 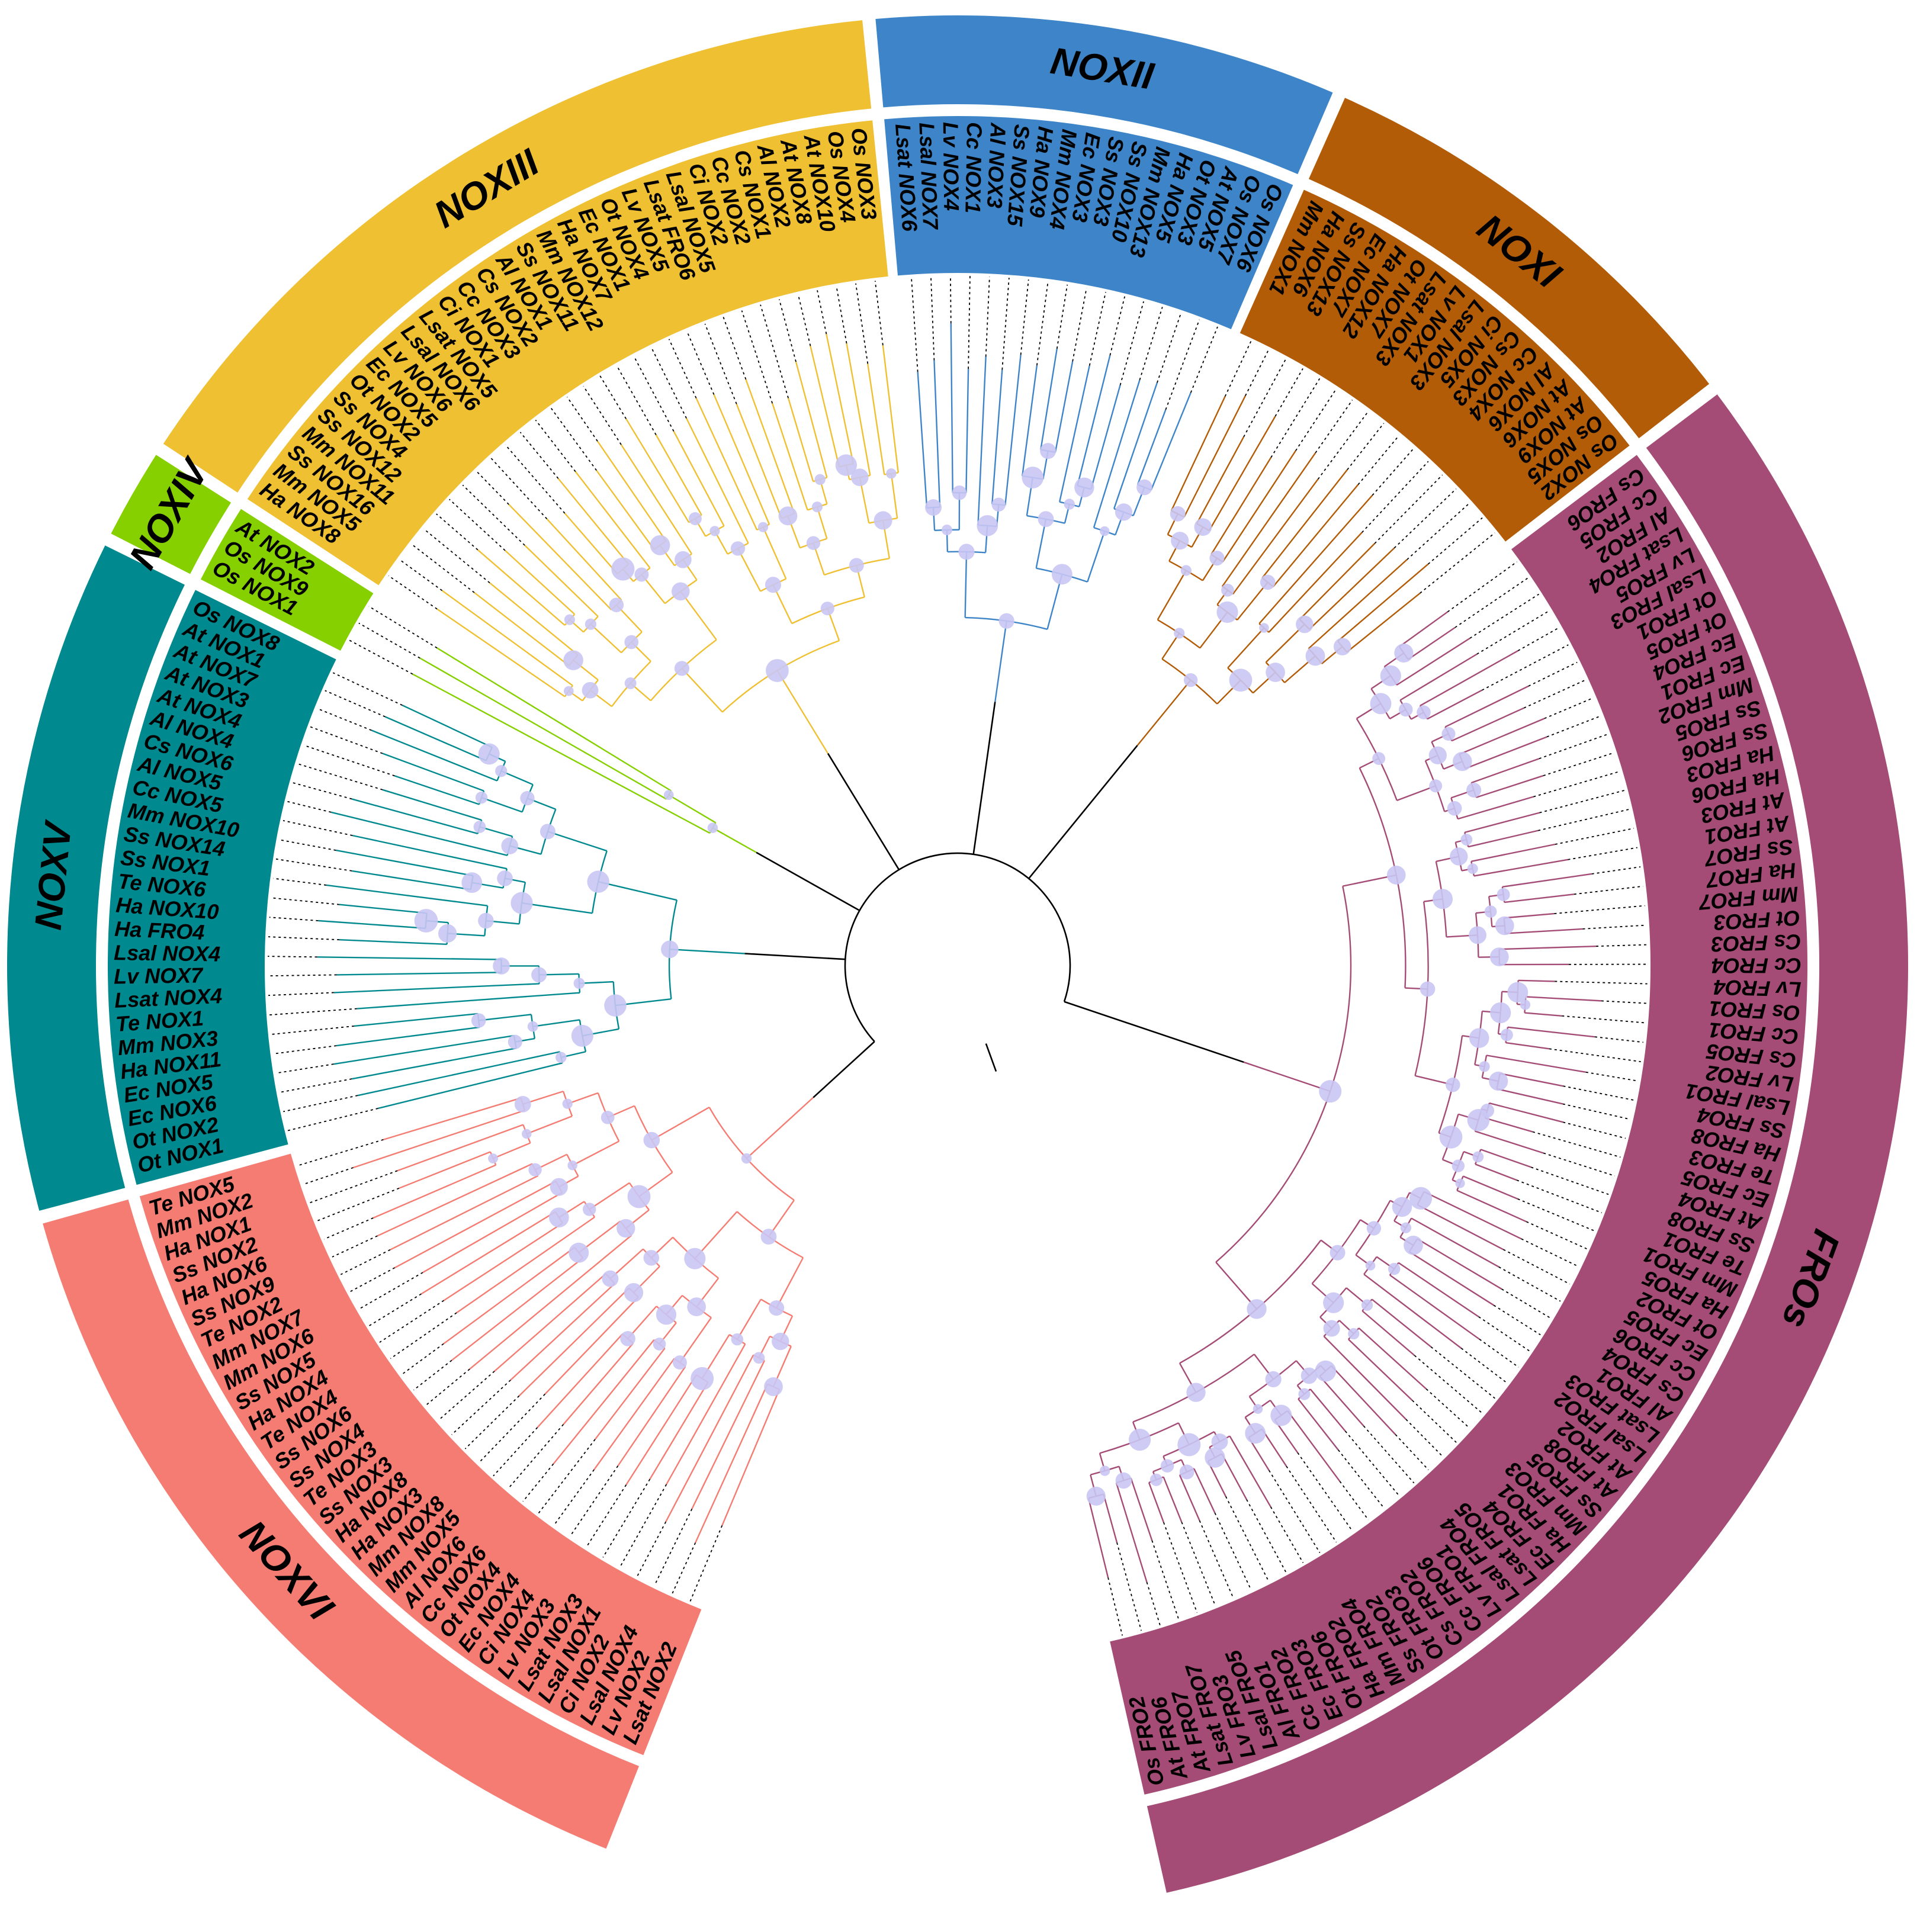 I want to click on clade-band-noxiv, so click(x=287, y=580).